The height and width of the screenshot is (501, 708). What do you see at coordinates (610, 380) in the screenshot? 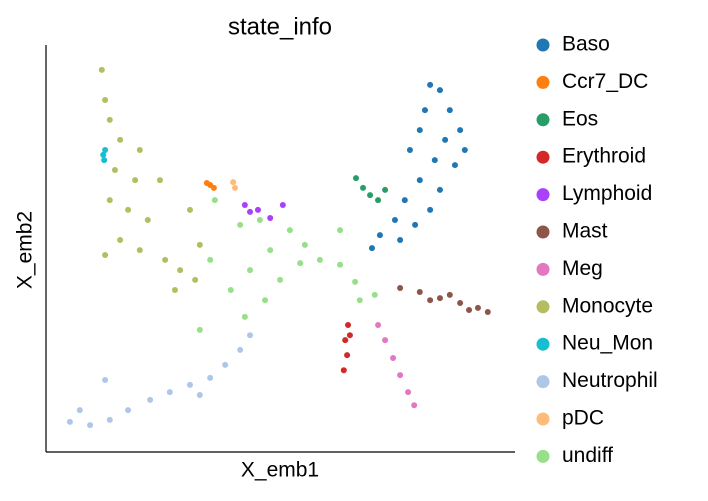
I see `legend-label: Neutrophil` at bounding box center [610, 380].